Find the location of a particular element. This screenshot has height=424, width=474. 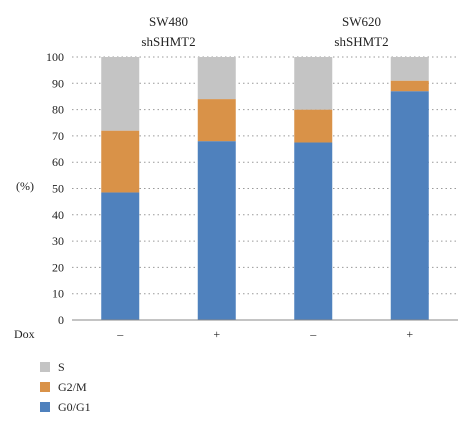

legend: S G2/M G0/G1 is located at coordinates (65, 387).